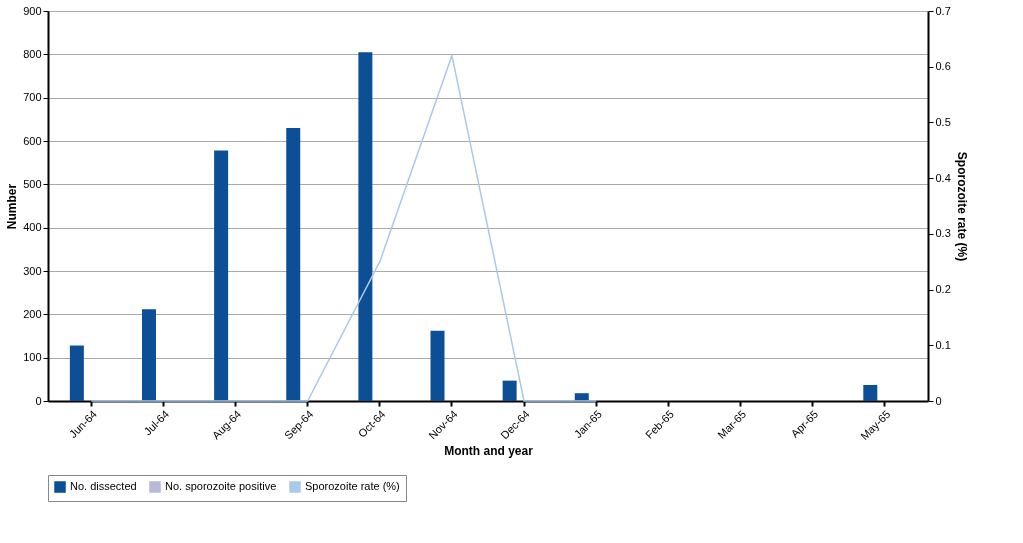 The width and height of the screenshot is (1023, 543). I want to click on y-tick-label: 0, so click(38, 400).